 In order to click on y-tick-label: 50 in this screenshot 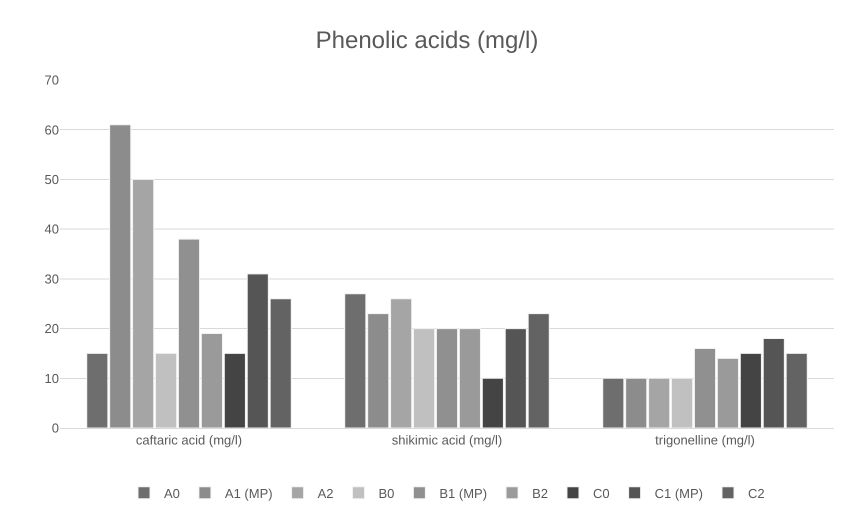, I will do `click(51, 179)`.